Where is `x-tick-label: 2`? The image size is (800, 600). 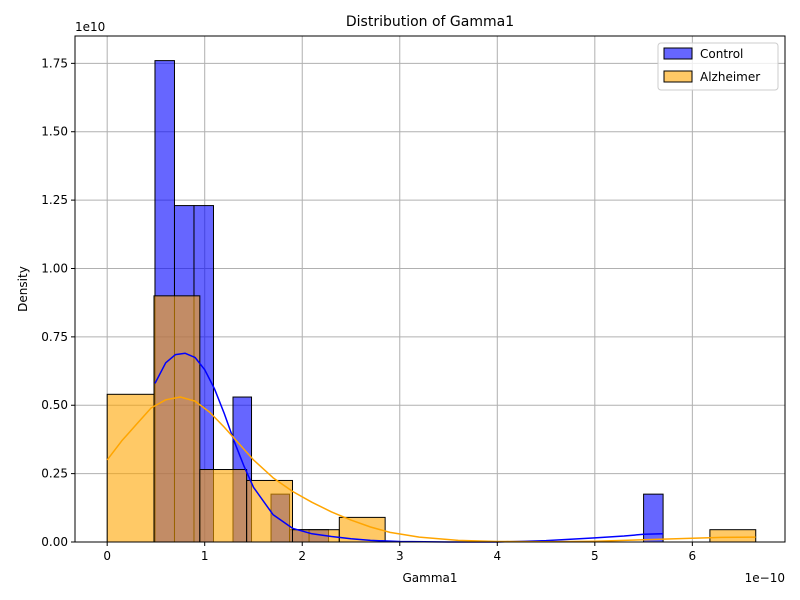 x-tick-label: 2 is located at coordinates (302, 556).